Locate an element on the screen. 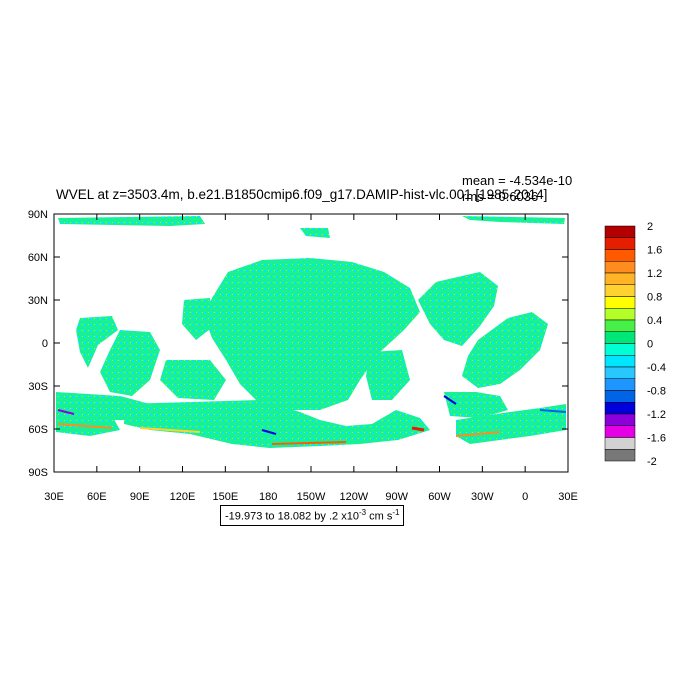 Image resolution: width=700 pixels, height=700 pixels. pacific-ocean is located at coordinates (312, 334).